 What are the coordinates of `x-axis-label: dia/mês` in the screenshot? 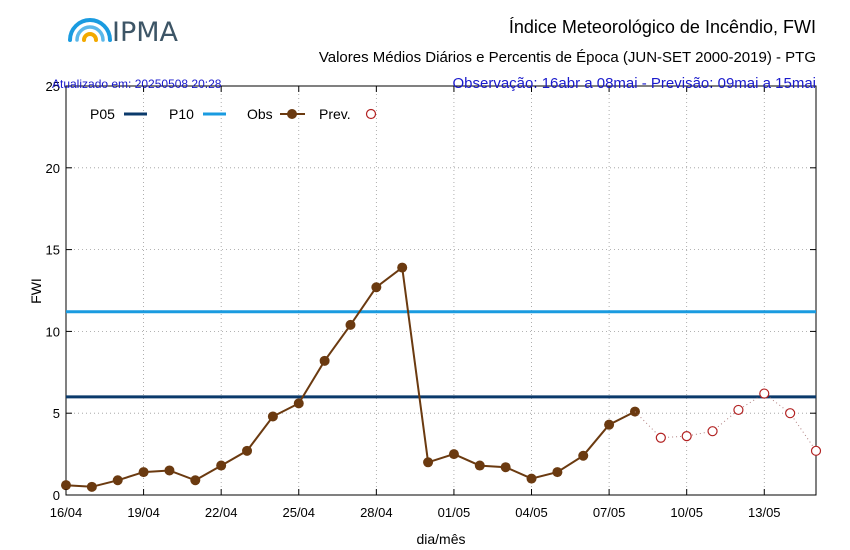 It's located at (440, 539).